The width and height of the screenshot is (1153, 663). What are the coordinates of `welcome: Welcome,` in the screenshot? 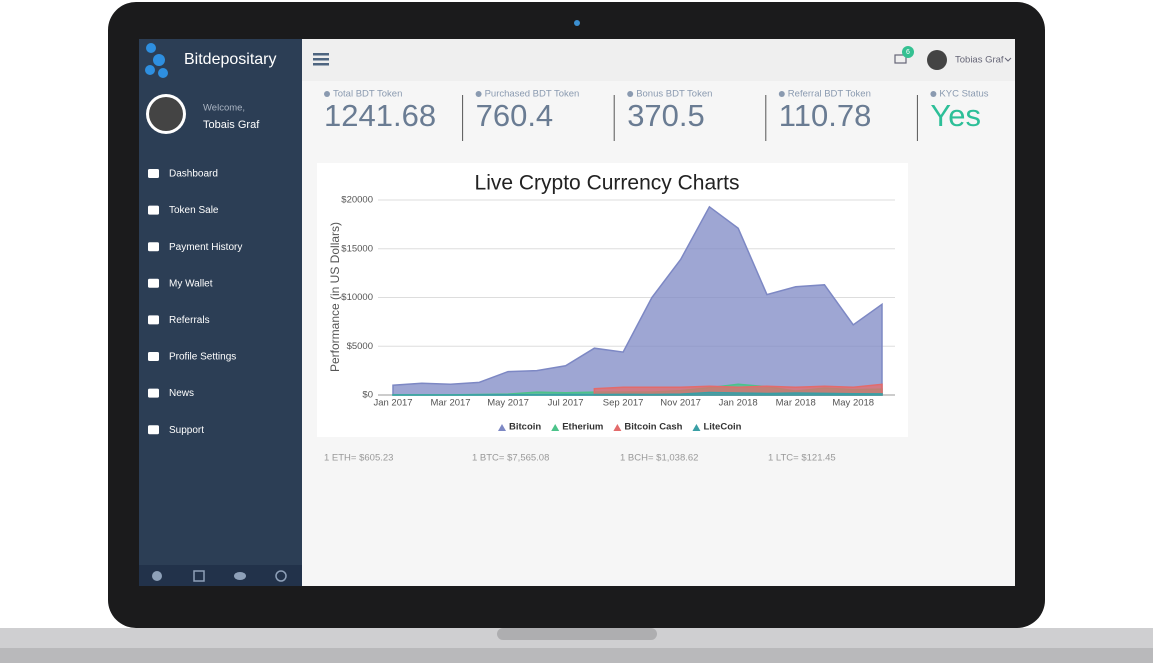 It's located at (224, 108).